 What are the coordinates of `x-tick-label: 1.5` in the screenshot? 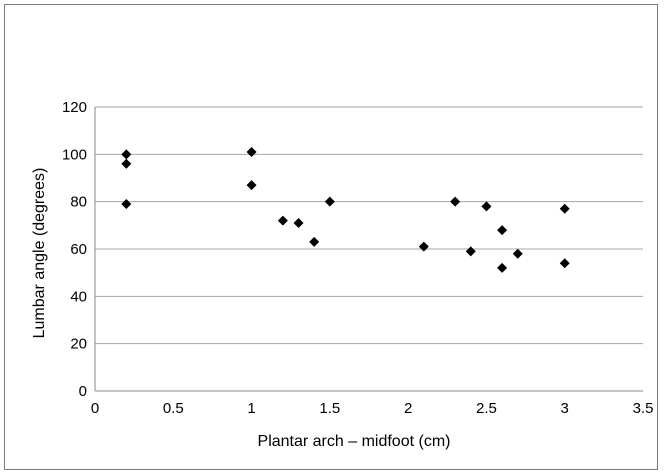 It's located at (329, 408).